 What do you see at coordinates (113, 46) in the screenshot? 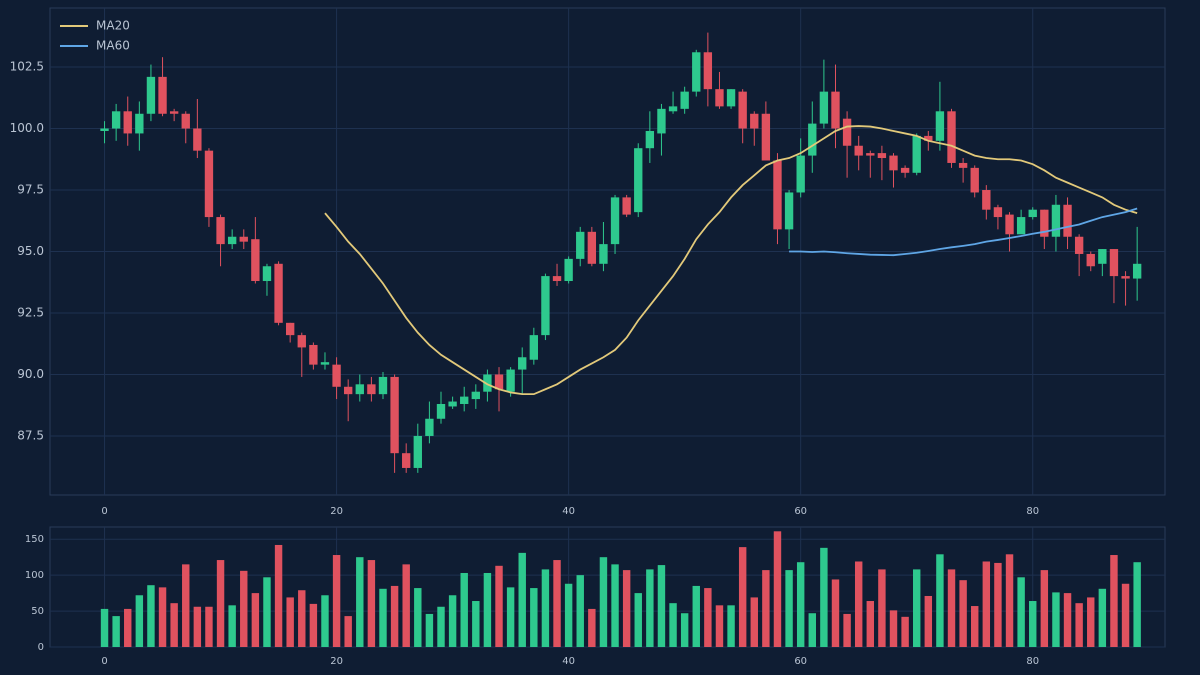
I see `legend-label: MA60` at bounding box center [113, 46].